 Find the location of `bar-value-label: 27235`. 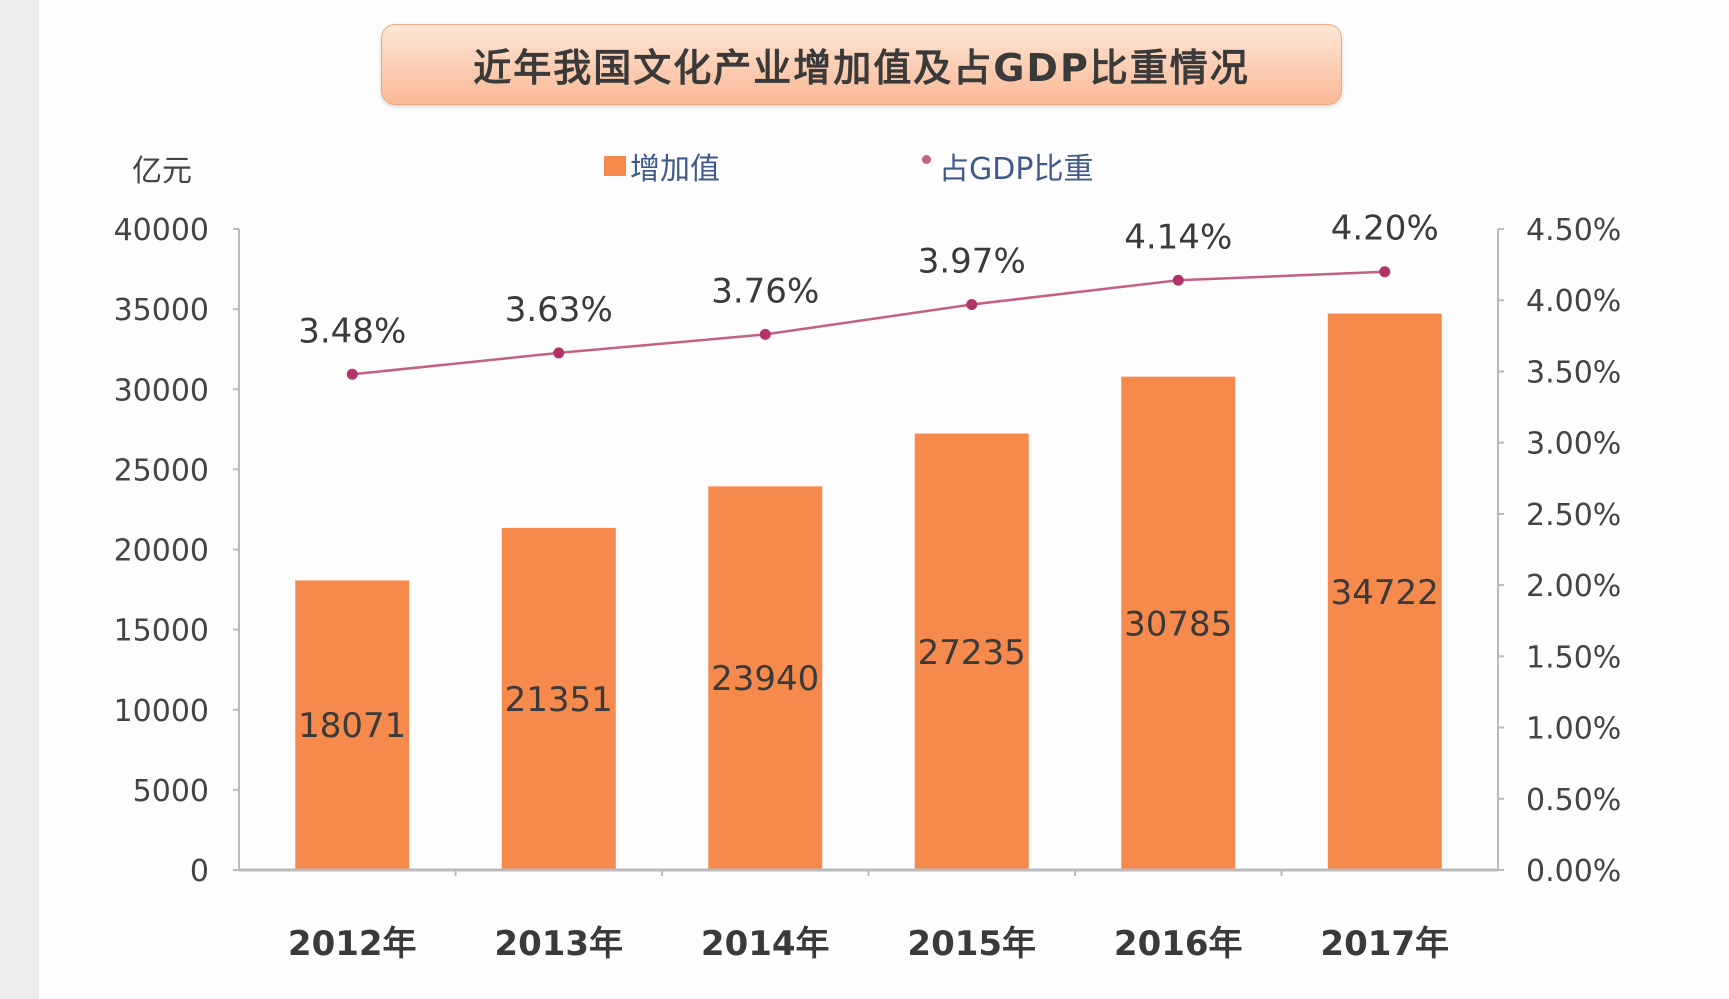

bar-value-label: 27235 is located at coordinates (972, 653).